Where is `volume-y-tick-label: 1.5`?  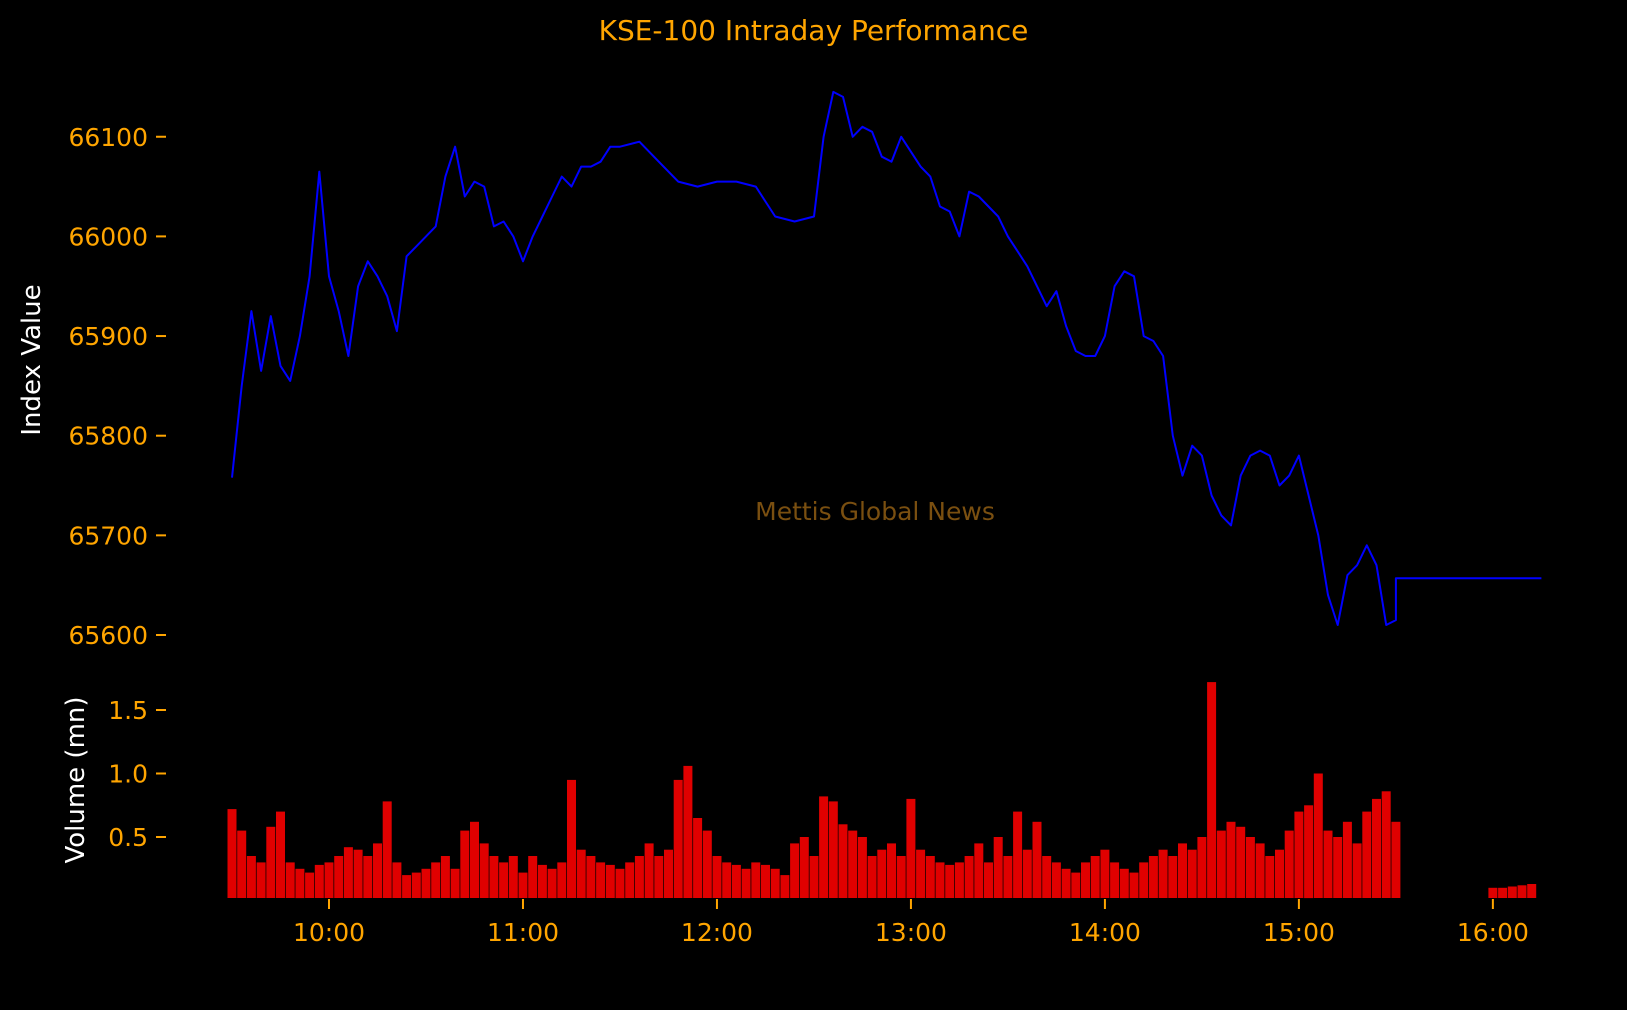 volume-y-tick-label: 1.5 is located at coordinates (128, 710).